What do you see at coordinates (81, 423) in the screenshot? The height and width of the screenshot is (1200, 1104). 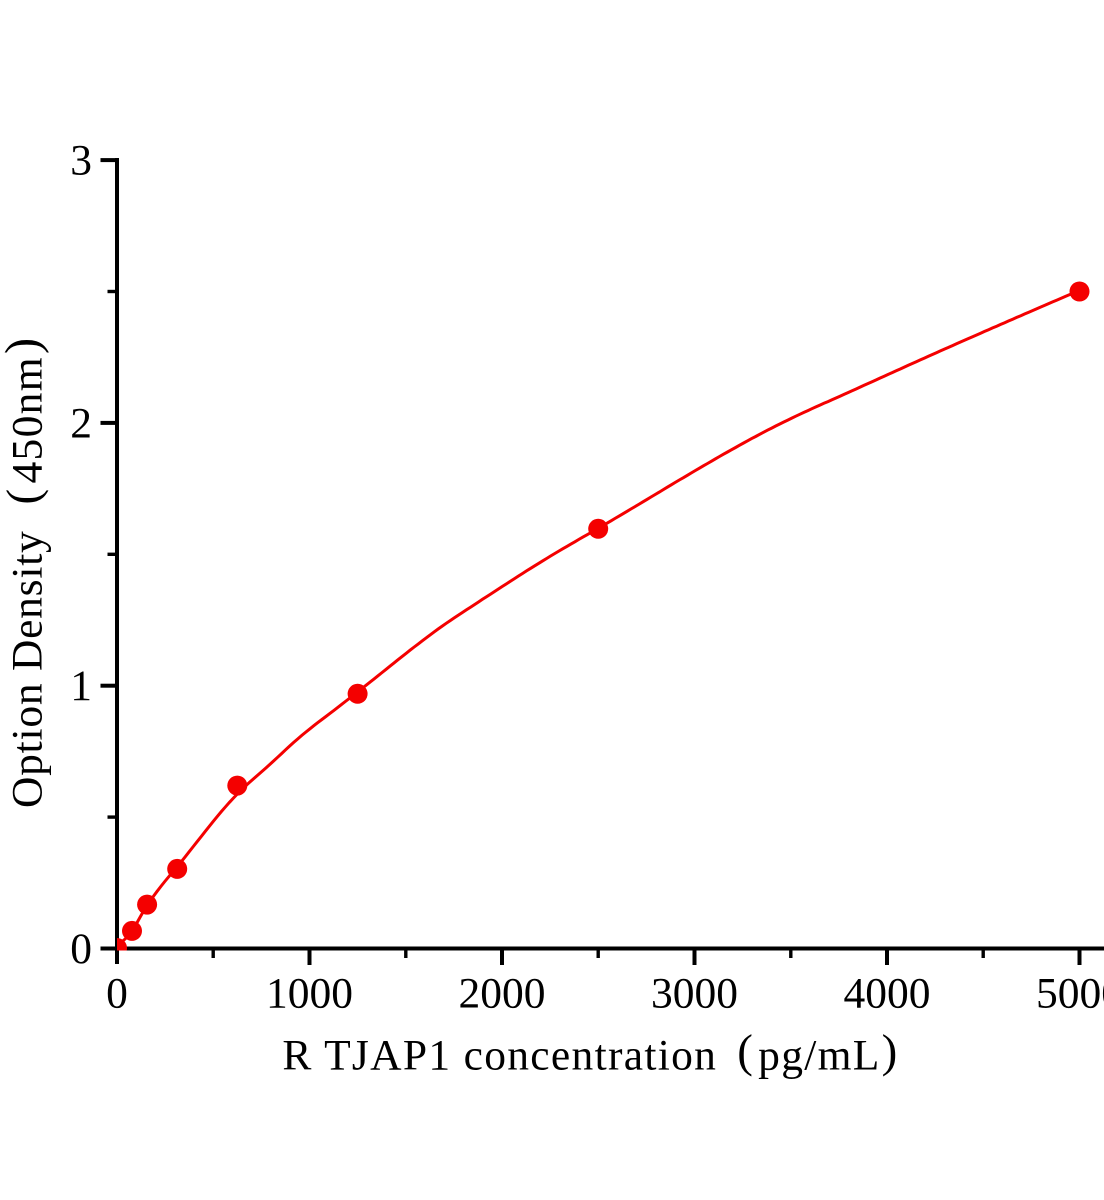 I see `svg-text: 2` at bounding box center [81, 423].